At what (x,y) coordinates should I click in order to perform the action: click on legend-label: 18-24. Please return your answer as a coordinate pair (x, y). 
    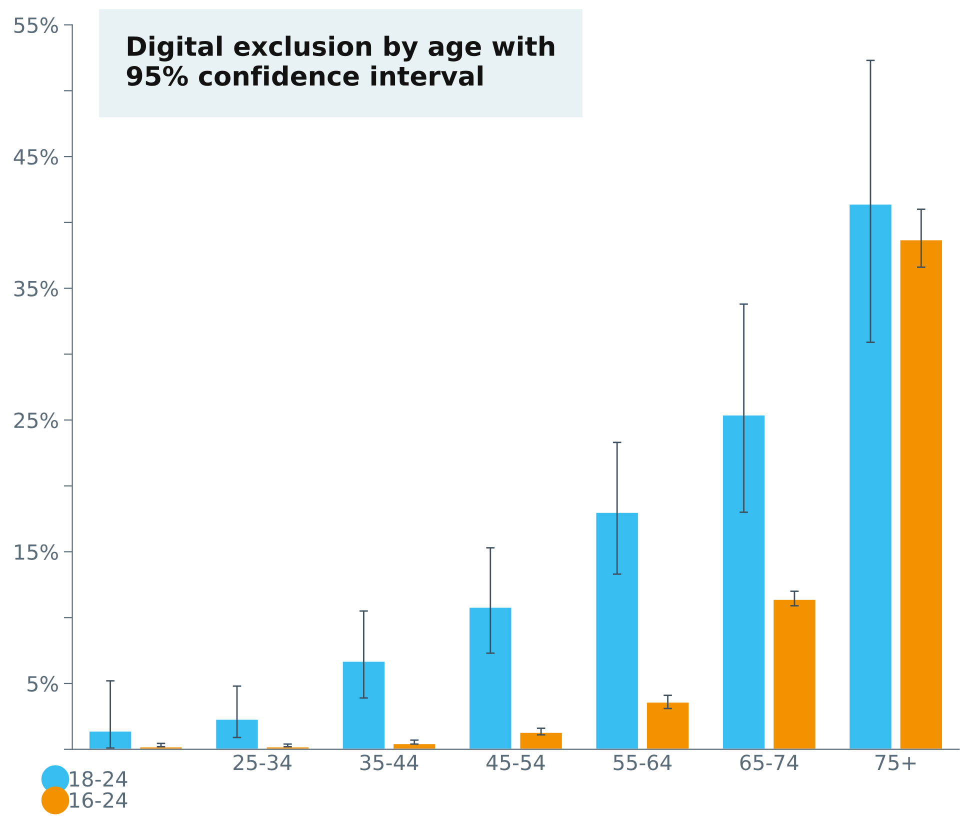
    Looking at the image, I should click on (99, 778).